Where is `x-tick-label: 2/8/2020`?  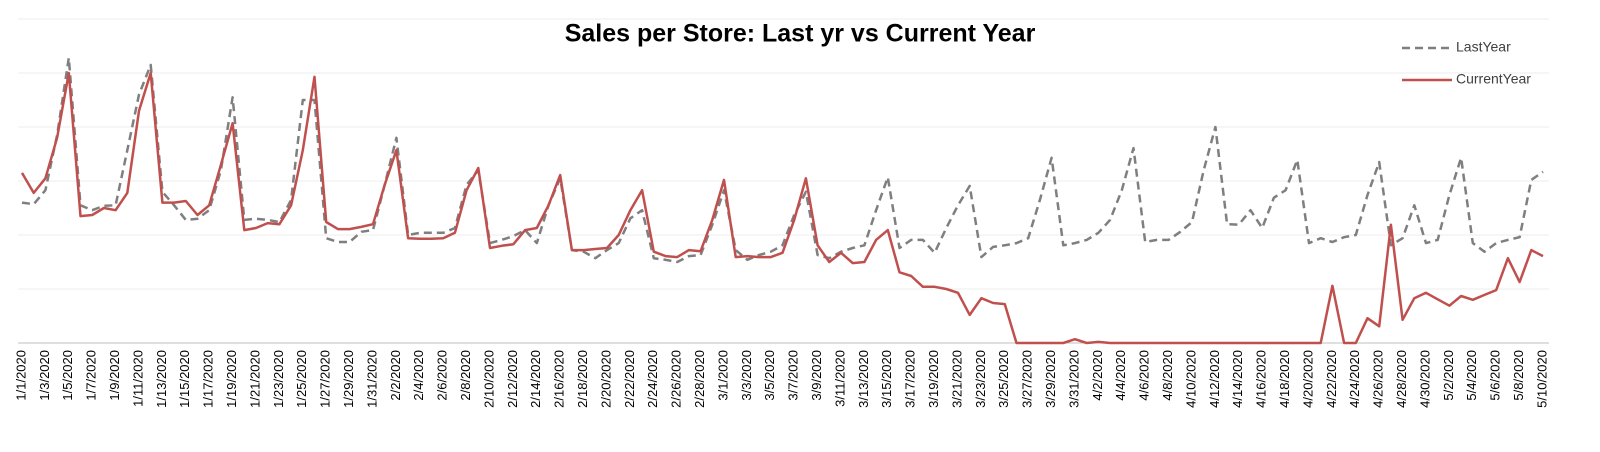 x-tick-label: 2/8/2020 is located at coordinates (465, 375).